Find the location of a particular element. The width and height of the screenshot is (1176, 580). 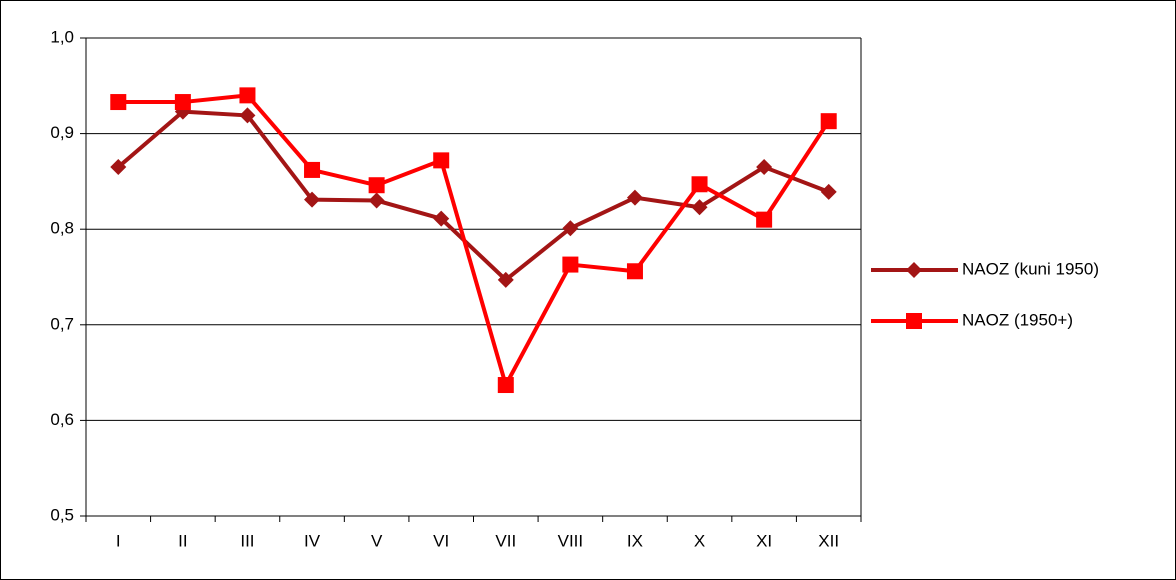

x-tick-label: VI is located at coordinates (441, 540).